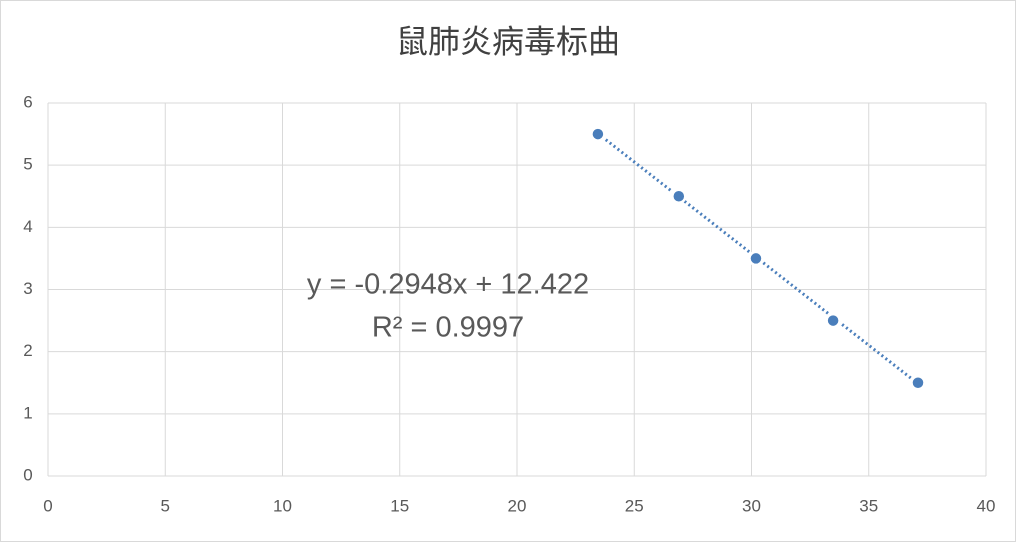 This screenshot has height=542, width=1016. What do you see at coordinates (508, 41) in the screenshot?
I see `chart-title: 鼠肺炎病毒标曲` at bounding box center [508, 41].